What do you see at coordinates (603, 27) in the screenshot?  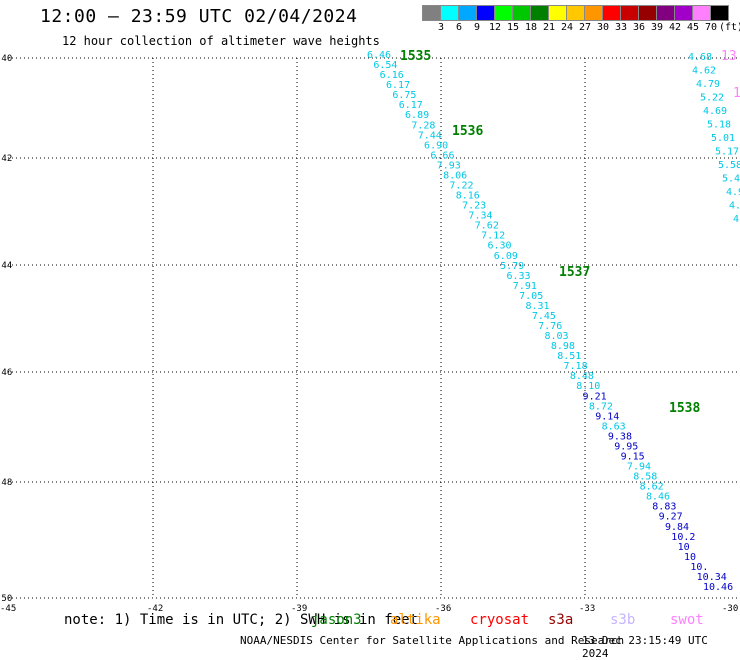 I see `scale-label: 30` at bounding box center [603, 27].